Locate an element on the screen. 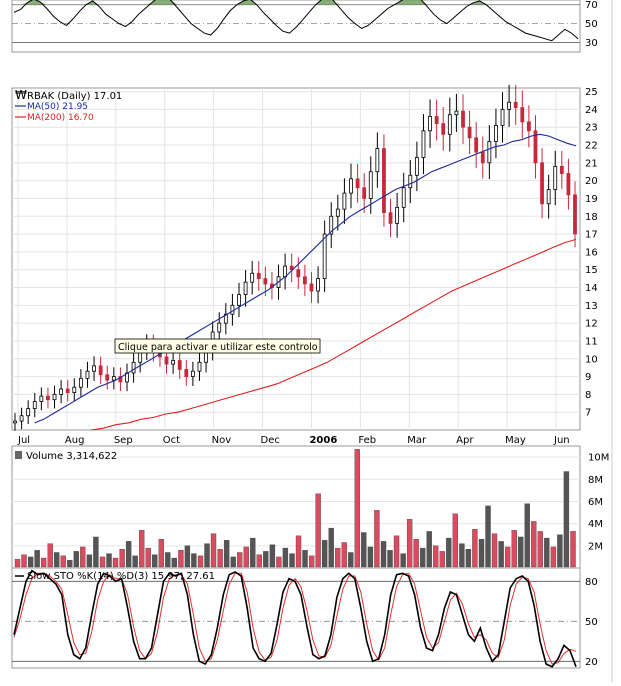 The image size is (621, 686). price-tick-label: 25 is located at coordinates (591, 92).